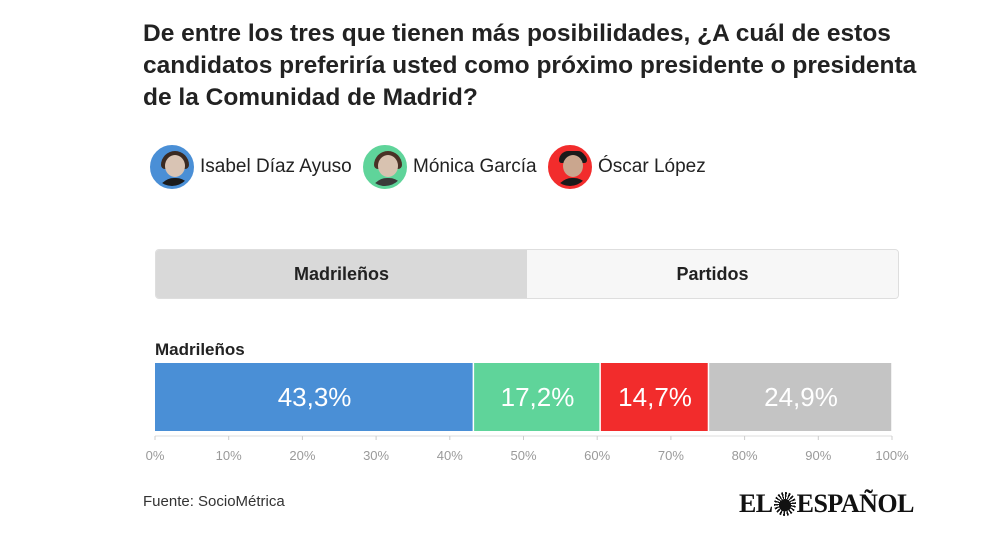 This screenshot has width=983, height=546. What do you see at coordinates (671, 455) in the screenshot?
I see `x-tick-label: 70%` at bounding box center [671, 455].